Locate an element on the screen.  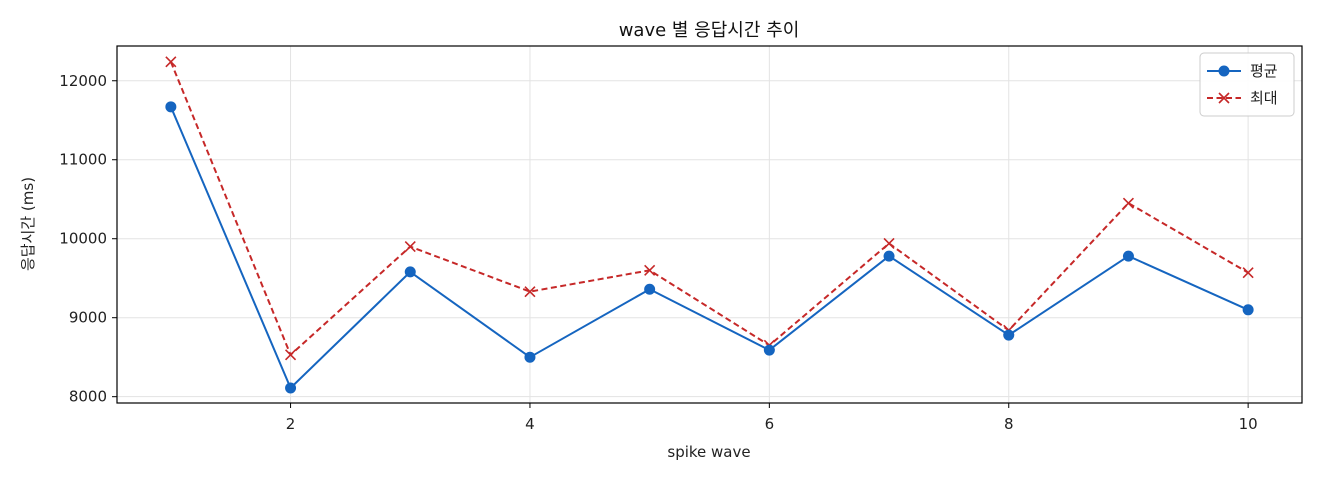
x-tick-label: 2 is located at coordinates (291, 424).